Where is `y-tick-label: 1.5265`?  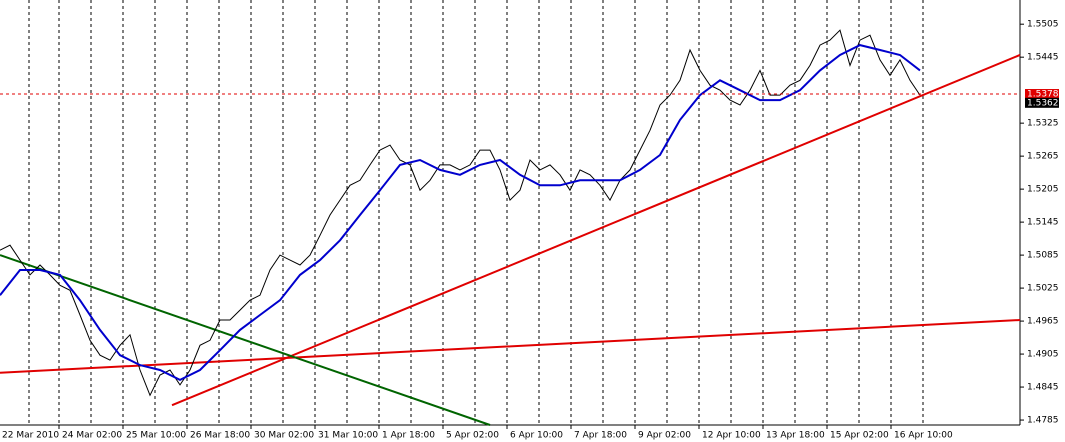
y-tick-label: 1.5265 is located at coordinates (1043, 157).